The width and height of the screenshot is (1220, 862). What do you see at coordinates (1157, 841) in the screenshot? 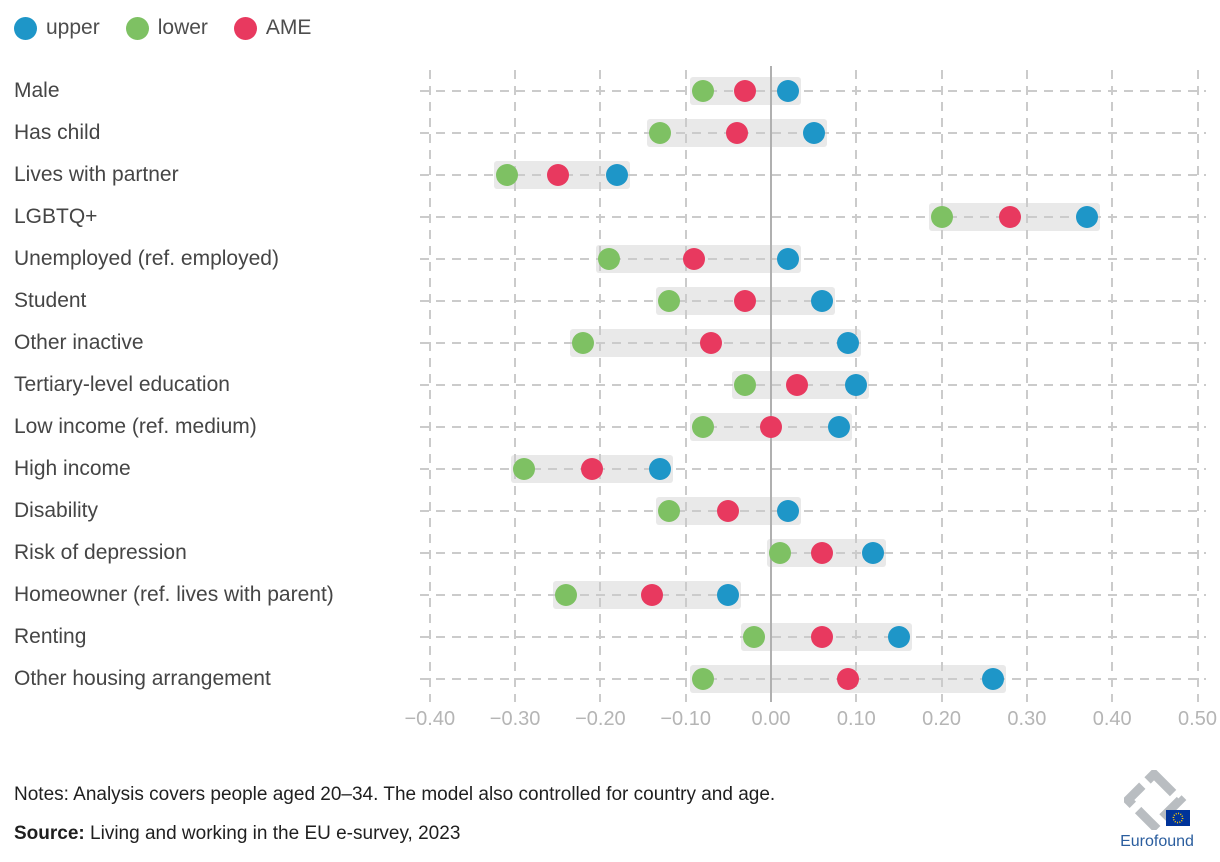
I see `eurofound-wordmark: Eurofound` at bounding box center [1157, 841].